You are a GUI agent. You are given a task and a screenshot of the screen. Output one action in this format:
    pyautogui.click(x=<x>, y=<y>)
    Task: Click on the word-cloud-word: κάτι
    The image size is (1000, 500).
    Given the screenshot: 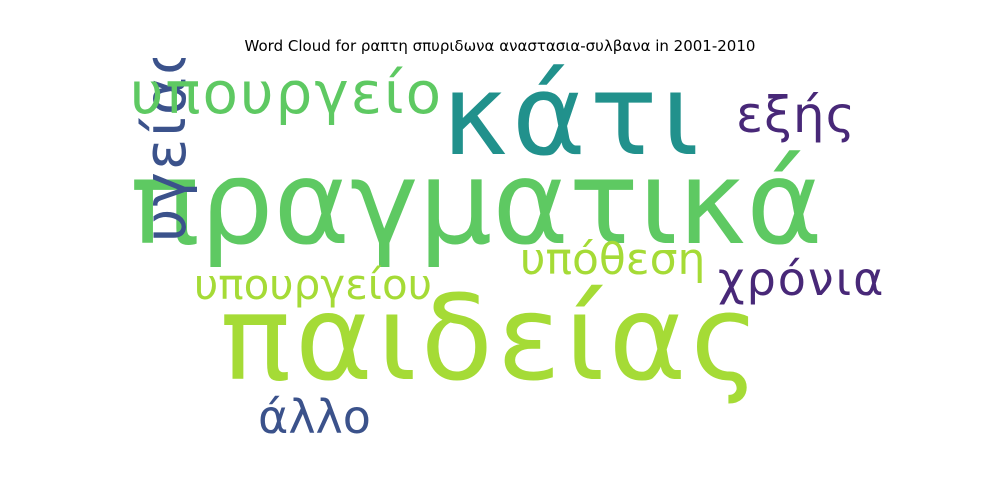 What is the action you would take?
    pyautogui.click(x=573, y=119)
    